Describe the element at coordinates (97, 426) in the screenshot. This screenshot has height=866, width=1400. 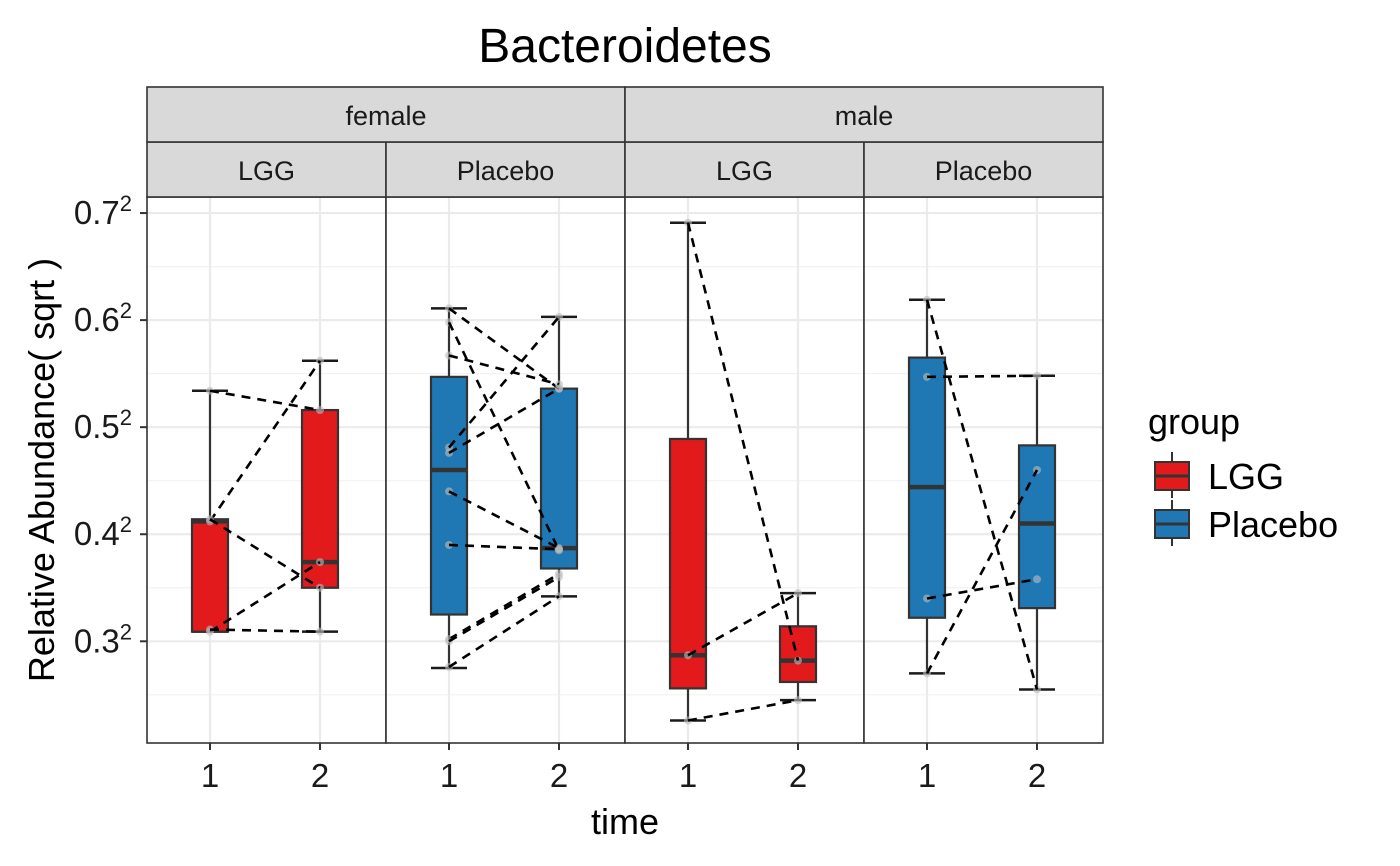
I see `y-tick-base: 0.5` at that location.